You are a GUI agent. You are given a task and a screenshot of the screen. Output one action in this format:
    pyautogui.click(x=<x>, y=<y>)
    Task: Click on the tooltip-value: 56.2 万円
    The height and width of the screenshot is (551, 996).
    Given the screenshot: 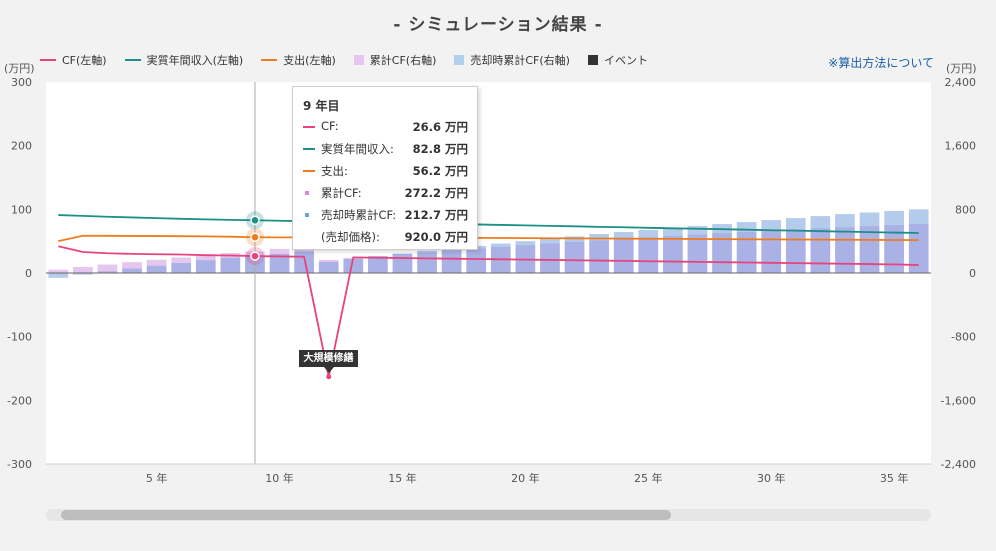 What is the action you would take?
    pyautogui.click(x=440, y=171)
    